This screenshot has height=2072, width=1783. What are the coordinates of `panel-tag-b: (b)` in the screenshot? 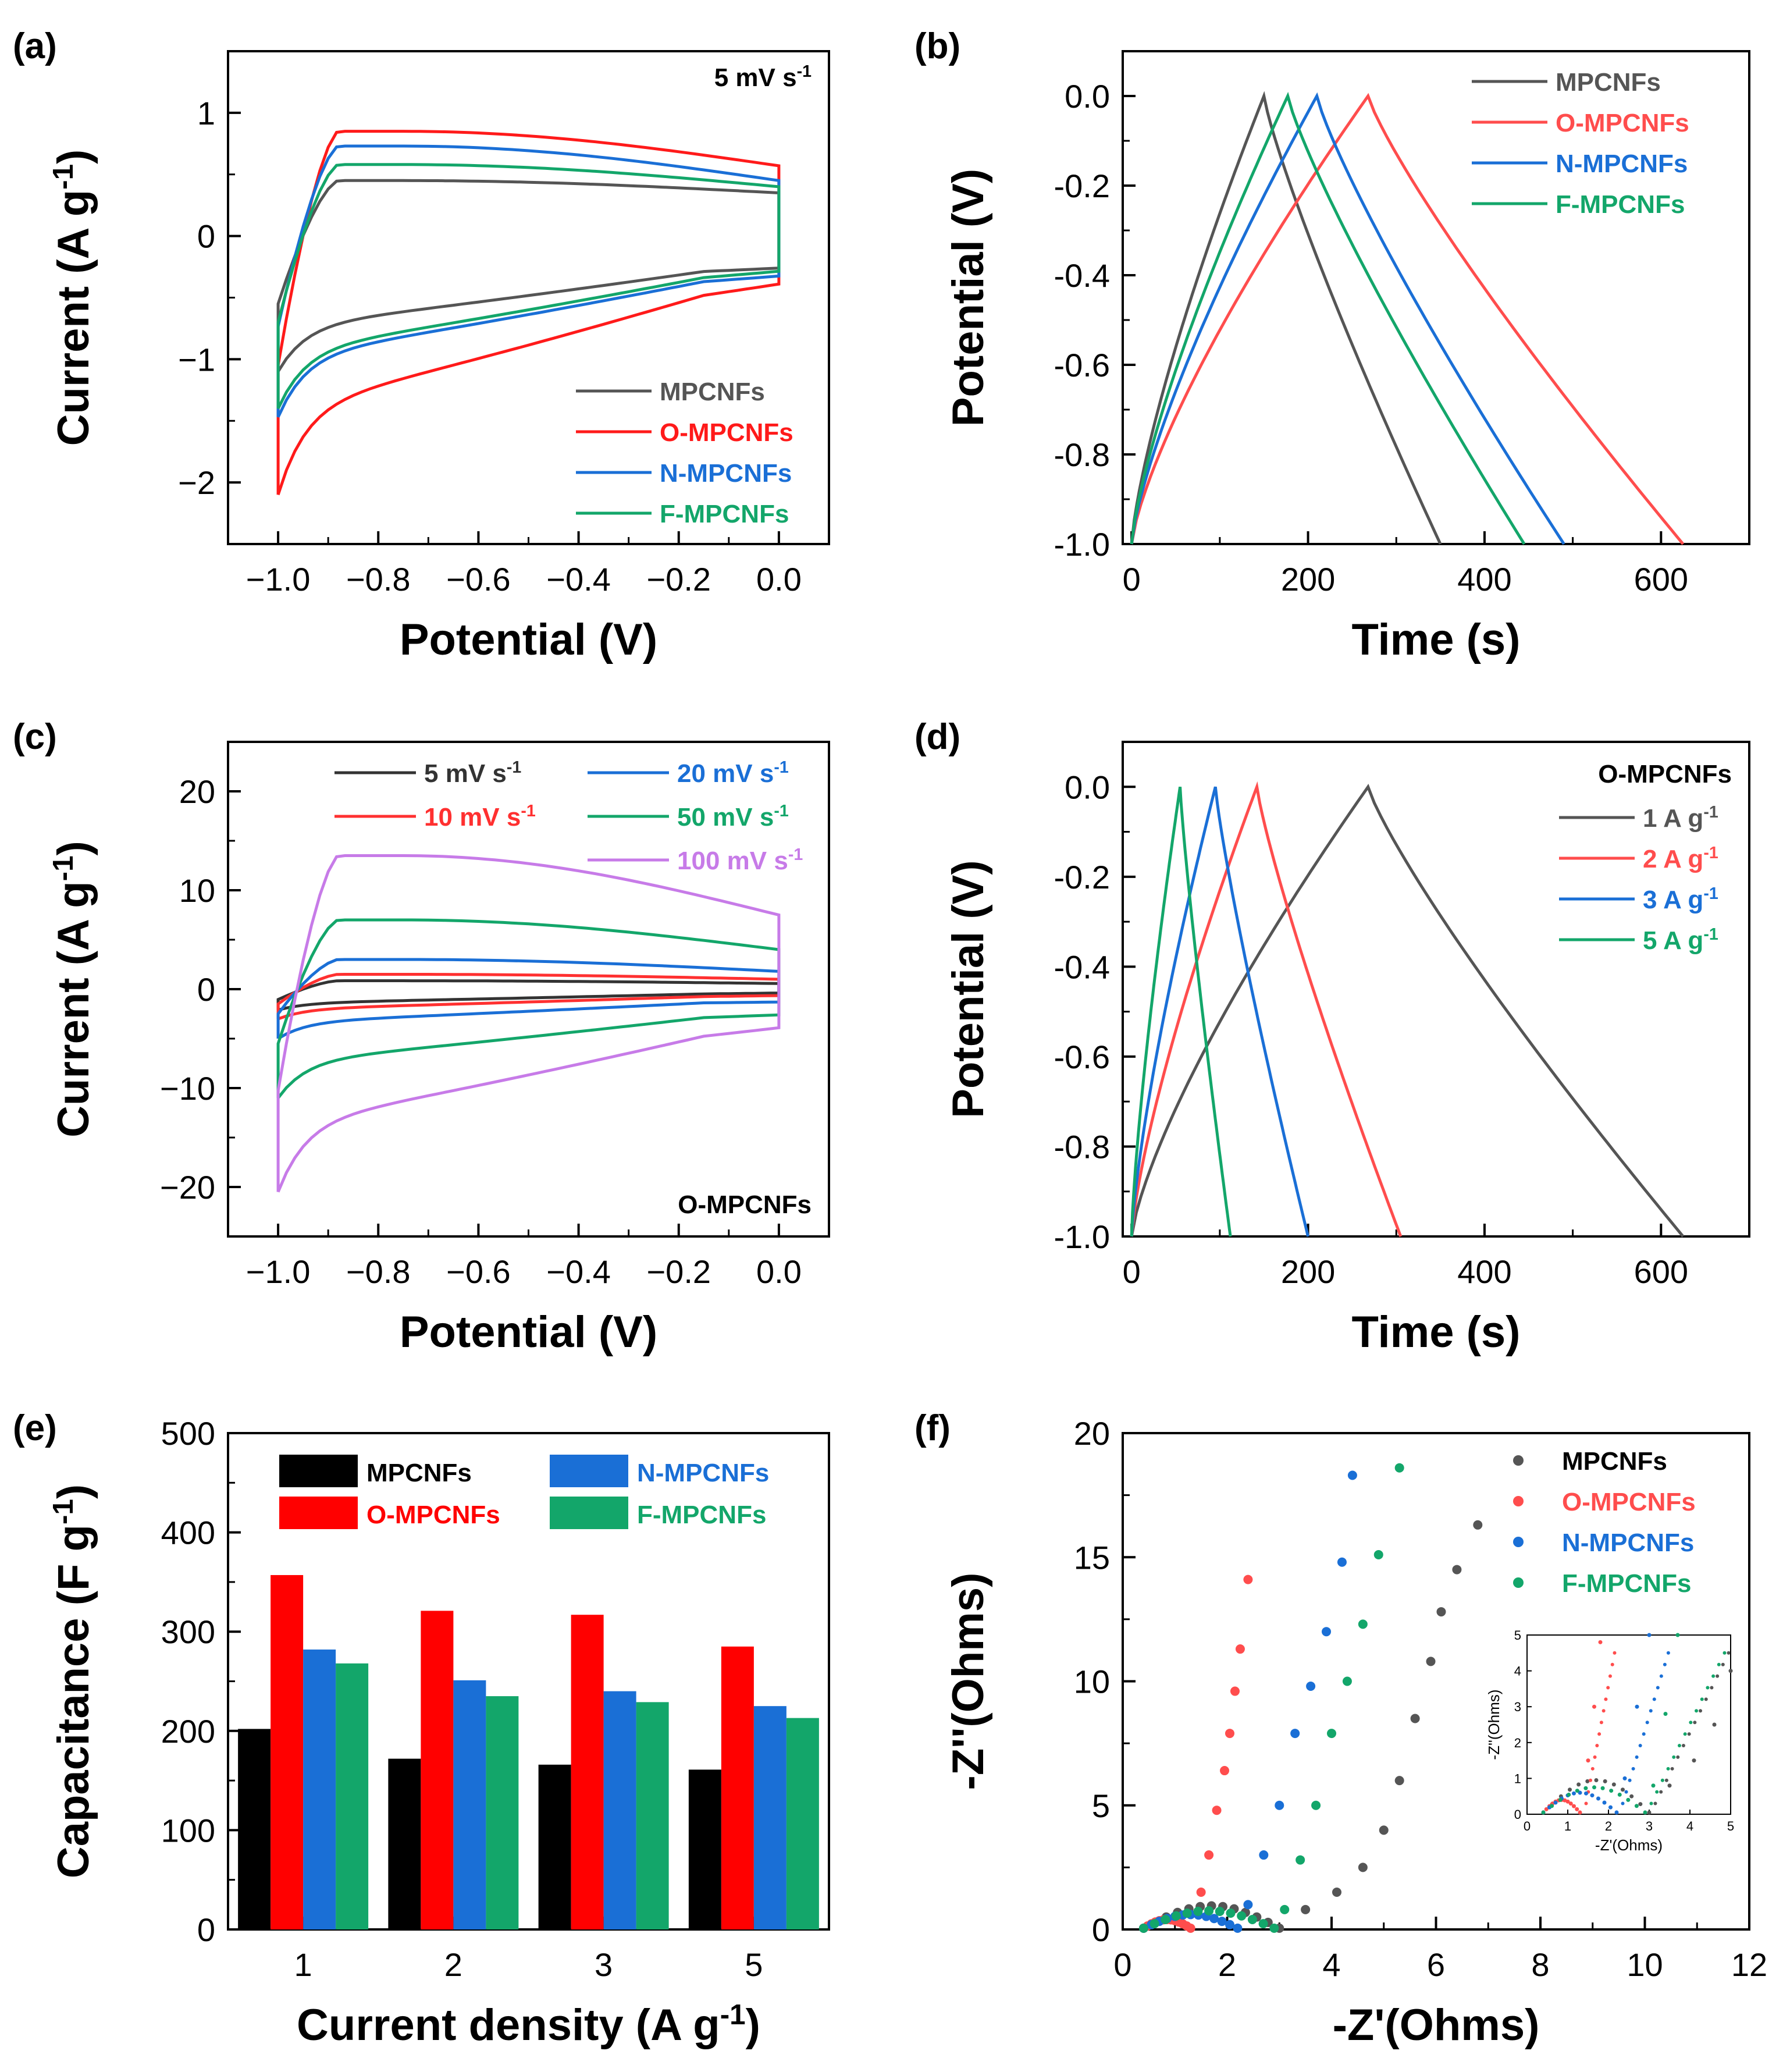 It's located at (937, 46).